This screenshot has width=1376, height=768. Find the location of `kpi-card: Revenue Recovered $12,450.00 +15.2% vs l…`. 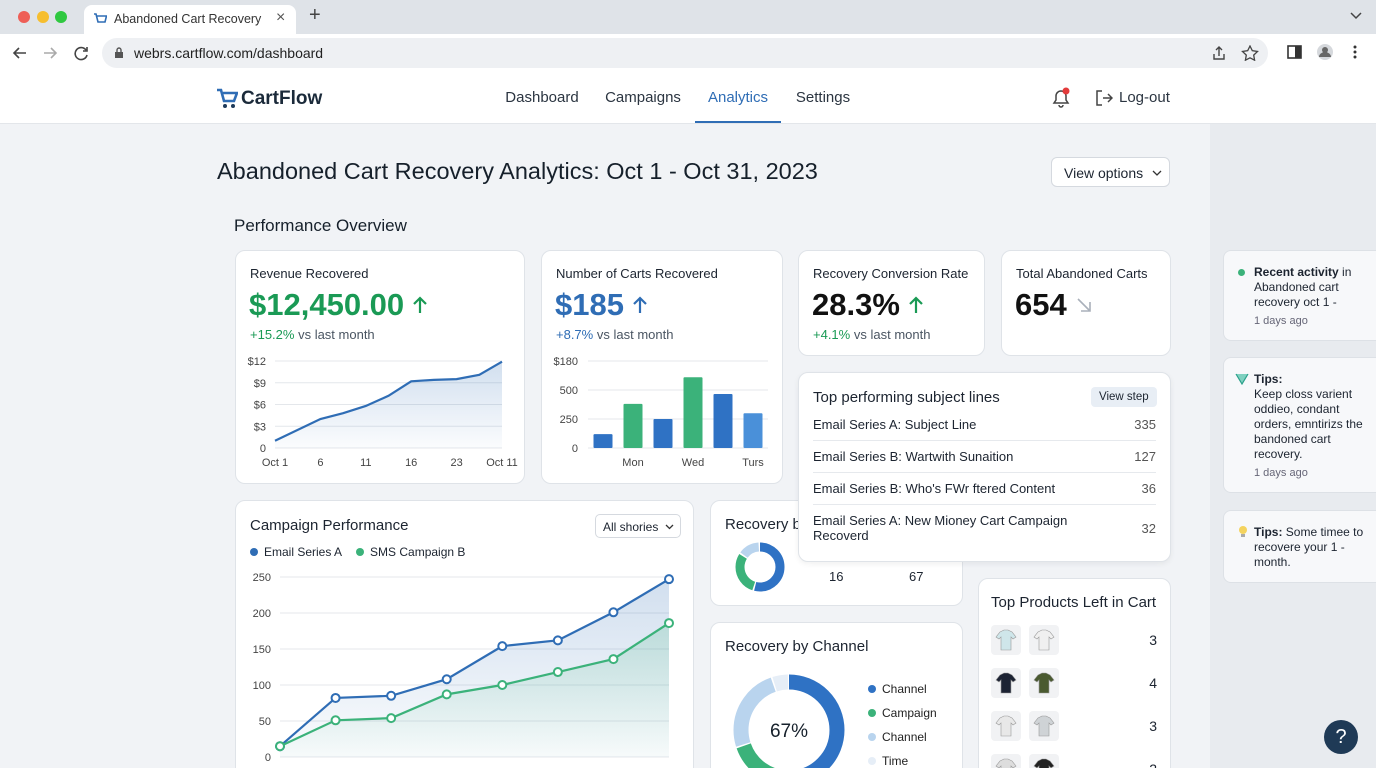

kpi-card: Revenue Recovered $12,450.00 +15.2% vs l… is located at coordinates (380, 367).